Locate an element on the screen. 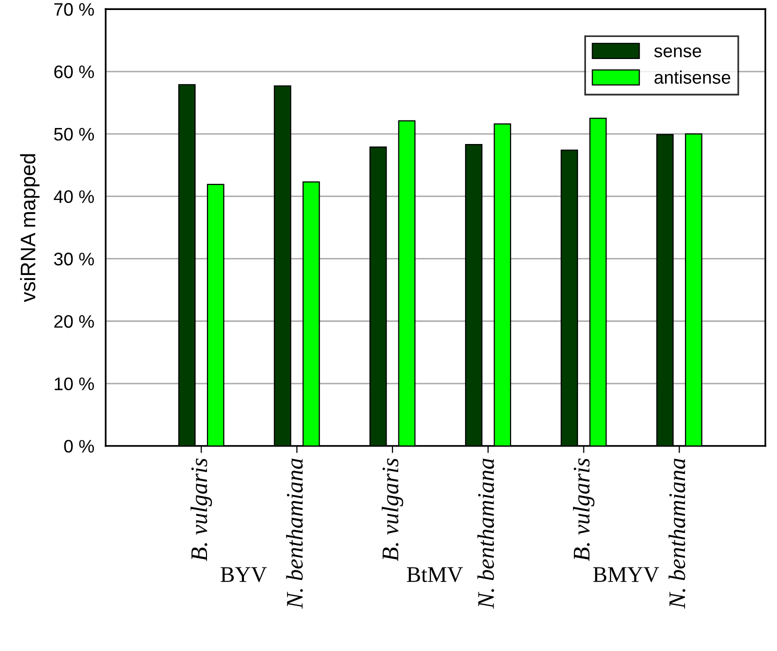  y-tick-label: 0 % is located at coordinates (79, 446).